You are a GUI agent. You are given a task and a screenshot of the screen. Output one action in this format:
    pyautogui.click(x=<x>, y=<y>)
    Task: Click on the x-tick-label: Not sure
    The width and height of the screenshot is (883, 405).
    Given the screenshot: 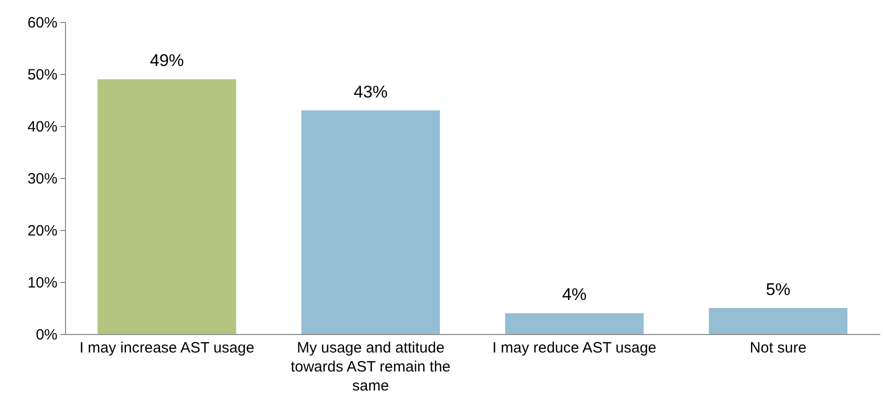 What is the action you would take?
    pyautogui.click(x=778, y=348)
    